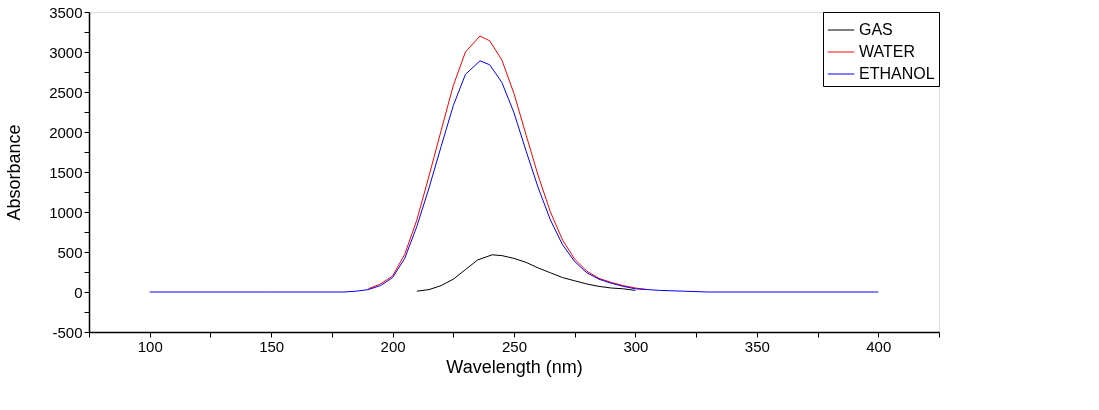 The height and width of the screenshot is (410, 1099). I want to click on x-tick-label: 400, so click(879, 346).